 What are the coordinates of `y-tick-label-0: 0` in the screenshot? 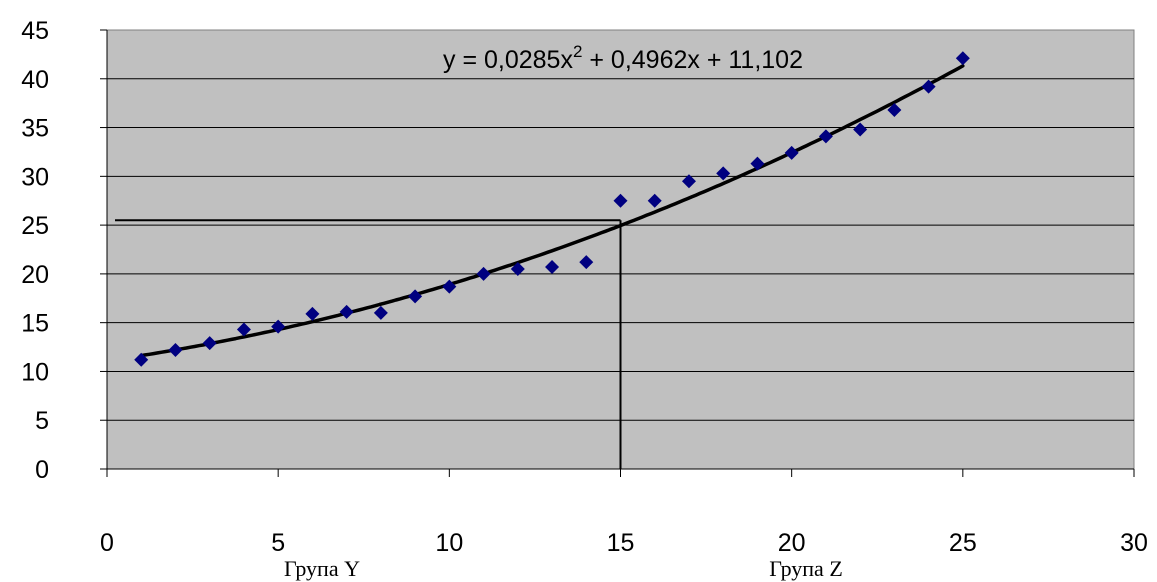 It's located at (42, 470).